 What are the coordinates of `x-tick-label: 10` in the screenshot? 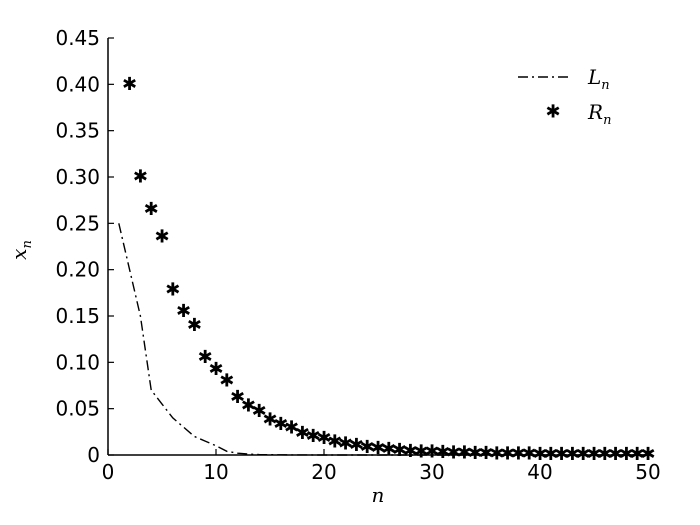 It's located at (215, 472).